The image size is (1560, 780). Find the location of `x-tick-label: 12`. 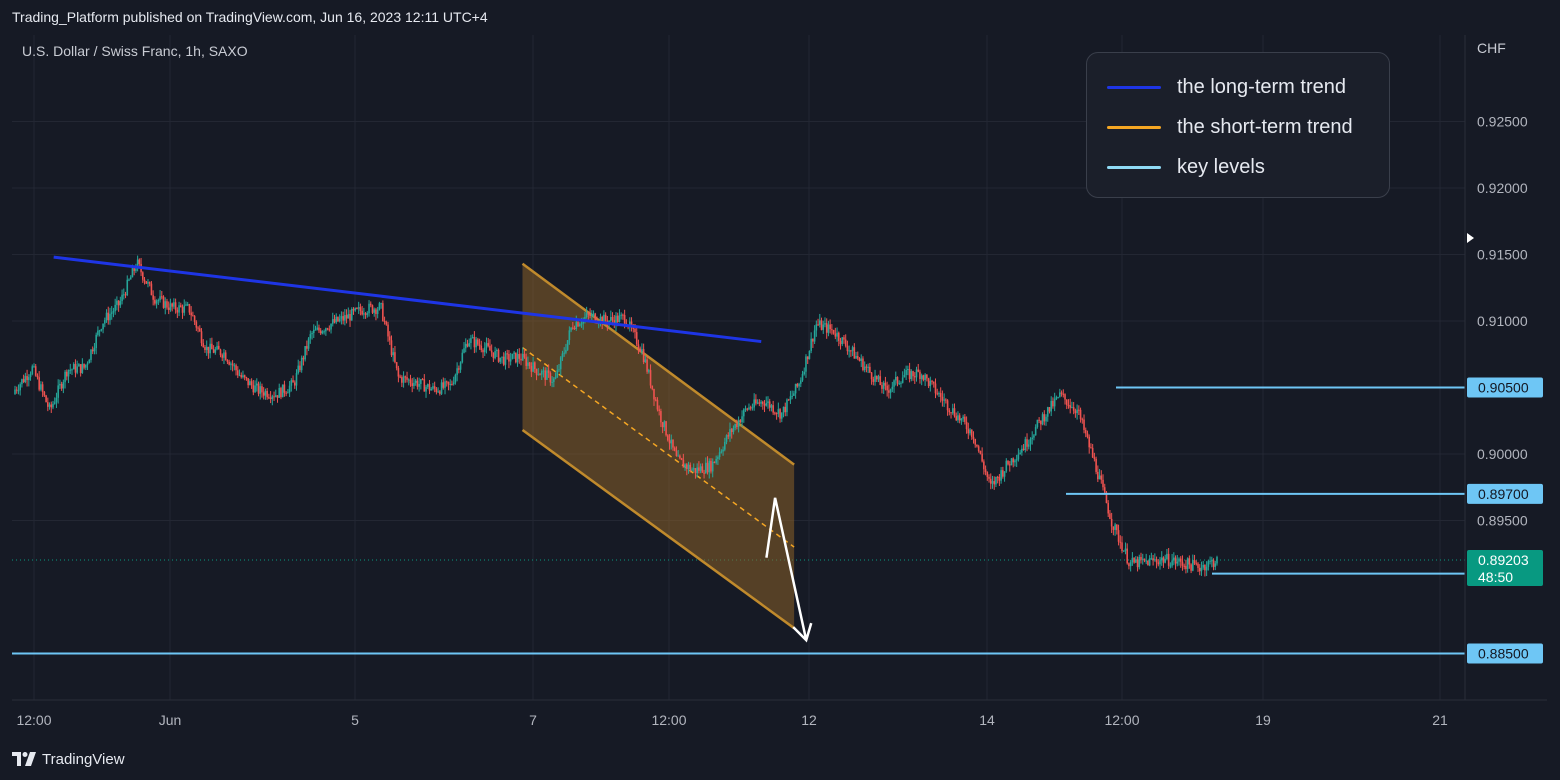

x-tick-label: 12 is located at coordinates (809, 720).